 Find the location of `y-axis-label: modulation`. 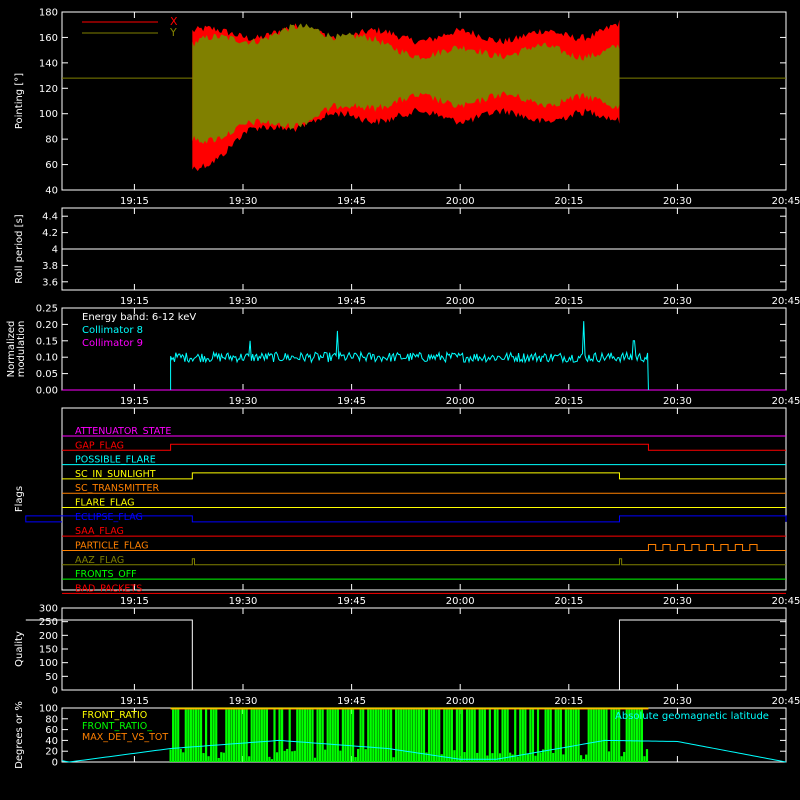

y-axis-label: modulation is located at coordinates (21, 349).